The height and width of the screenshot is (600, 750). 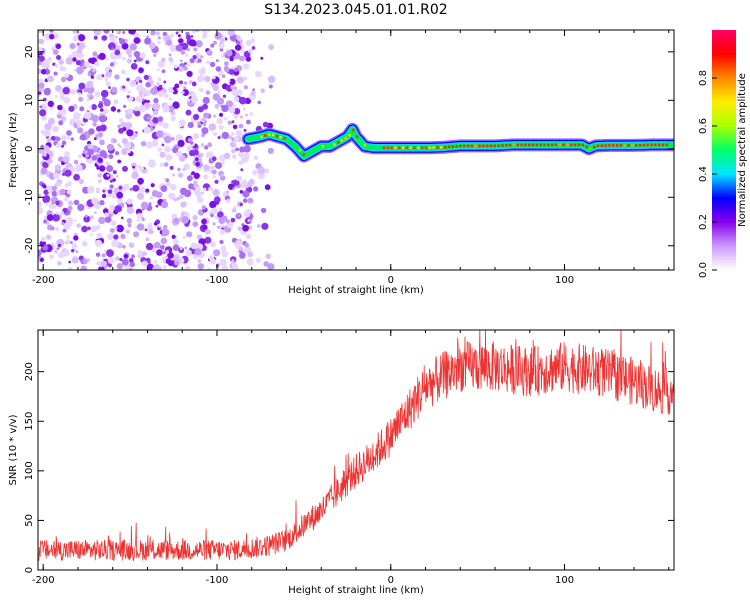 What do you see at coordinates (742, 150) in the screenshot?
I see `colorbar-label: Normalized spectral amplitude` at bounding box center [742, 150].